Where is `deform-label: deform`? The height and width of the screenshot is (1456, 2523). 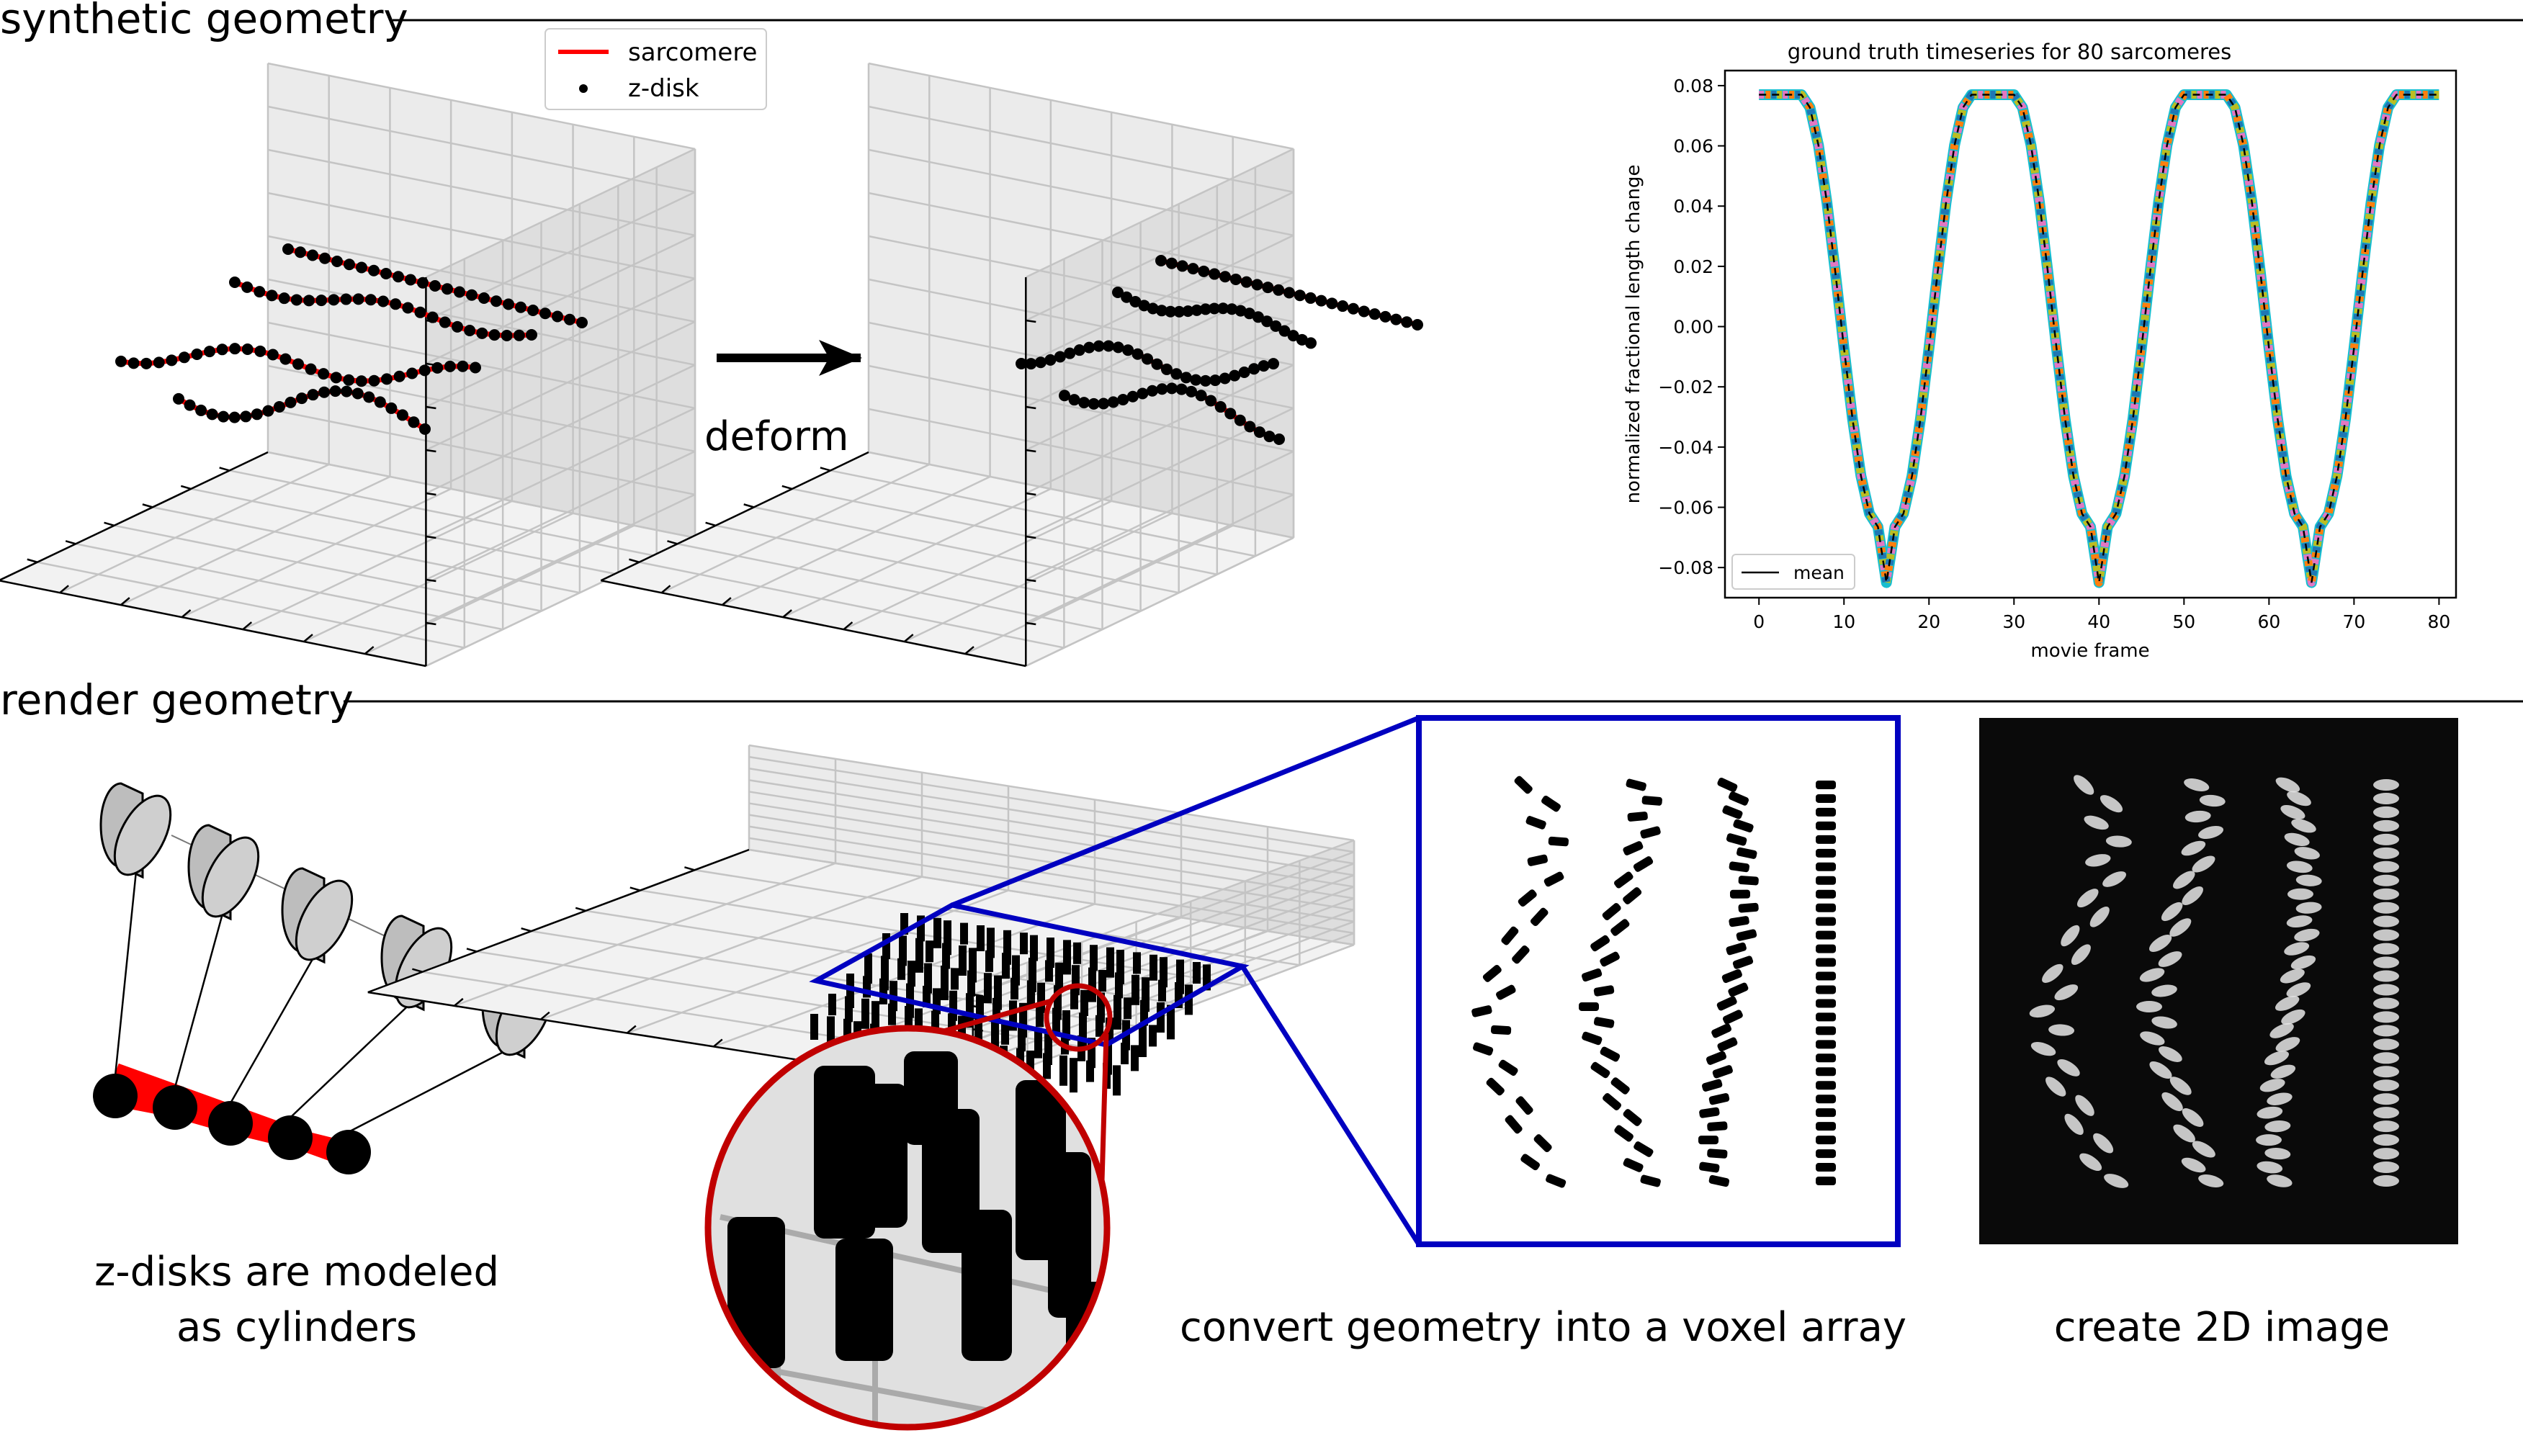
deform-label: deform is located at coordinates (777, 436).